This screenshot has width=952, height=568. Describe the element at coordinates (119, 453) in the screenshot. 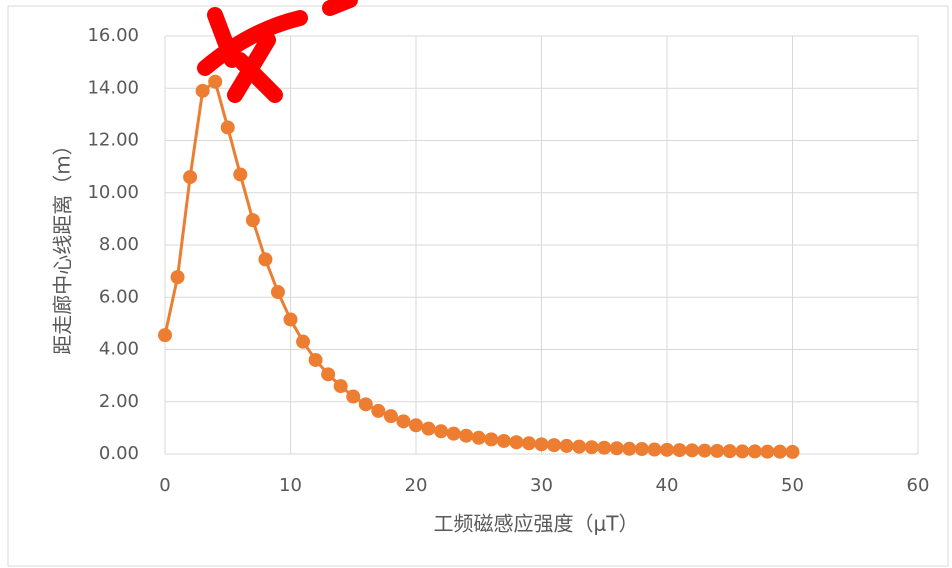

I see `y-tick-label: 0.00` at that location.